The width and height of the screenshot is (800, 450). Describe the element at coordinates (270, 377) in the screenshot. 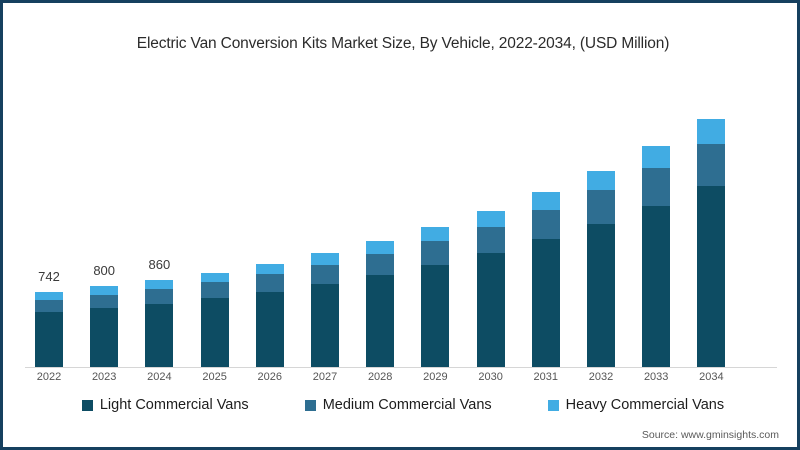

I see `x-axis-tick-2026: 2026` at that location.